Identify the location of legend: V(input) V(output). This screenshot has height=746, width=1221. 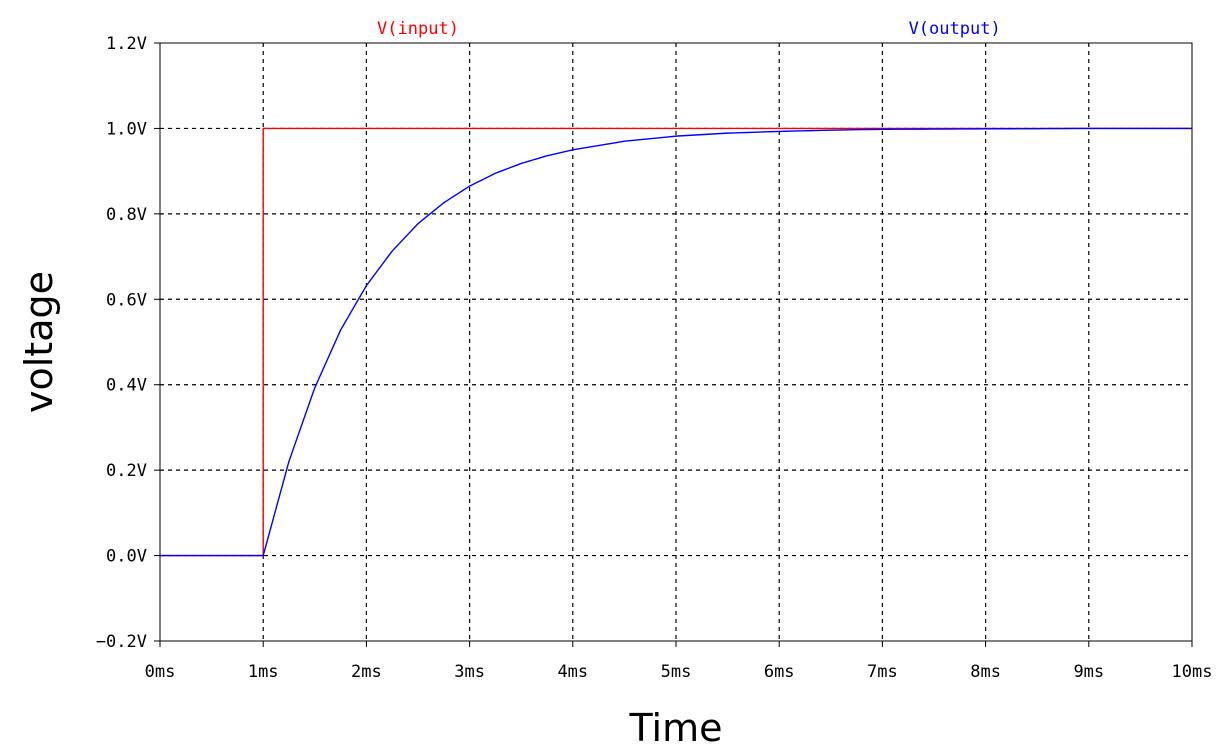
(689, 29).